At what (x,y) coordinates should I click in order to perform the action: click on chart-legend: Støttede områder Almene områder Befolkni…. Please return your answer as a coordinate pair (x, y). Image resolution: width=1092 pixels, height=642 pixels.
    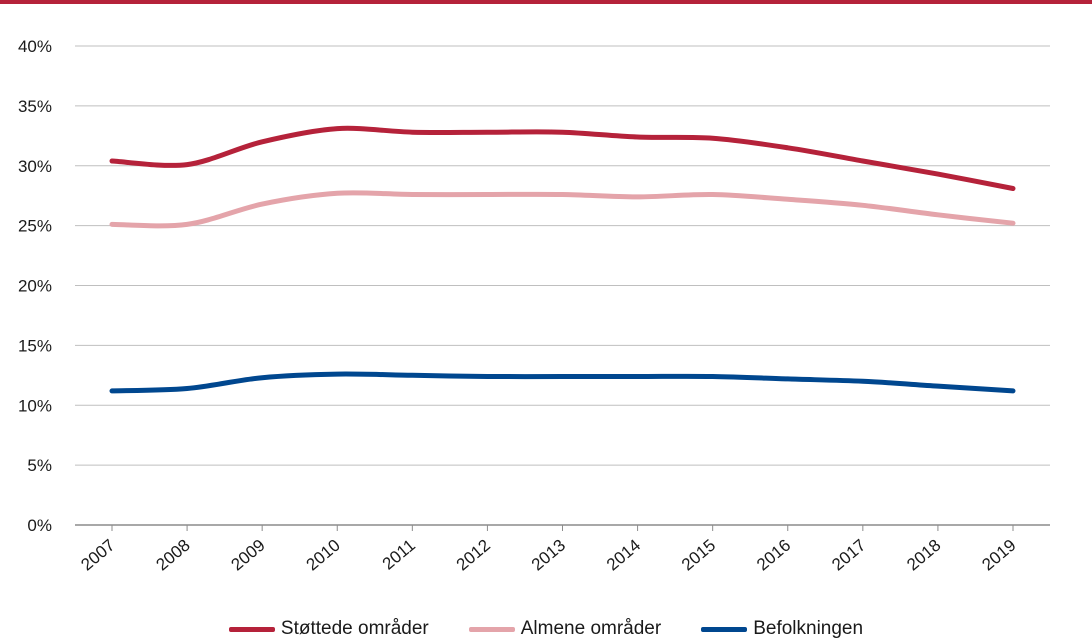
    Looking at the image, I should click on (546, 629).